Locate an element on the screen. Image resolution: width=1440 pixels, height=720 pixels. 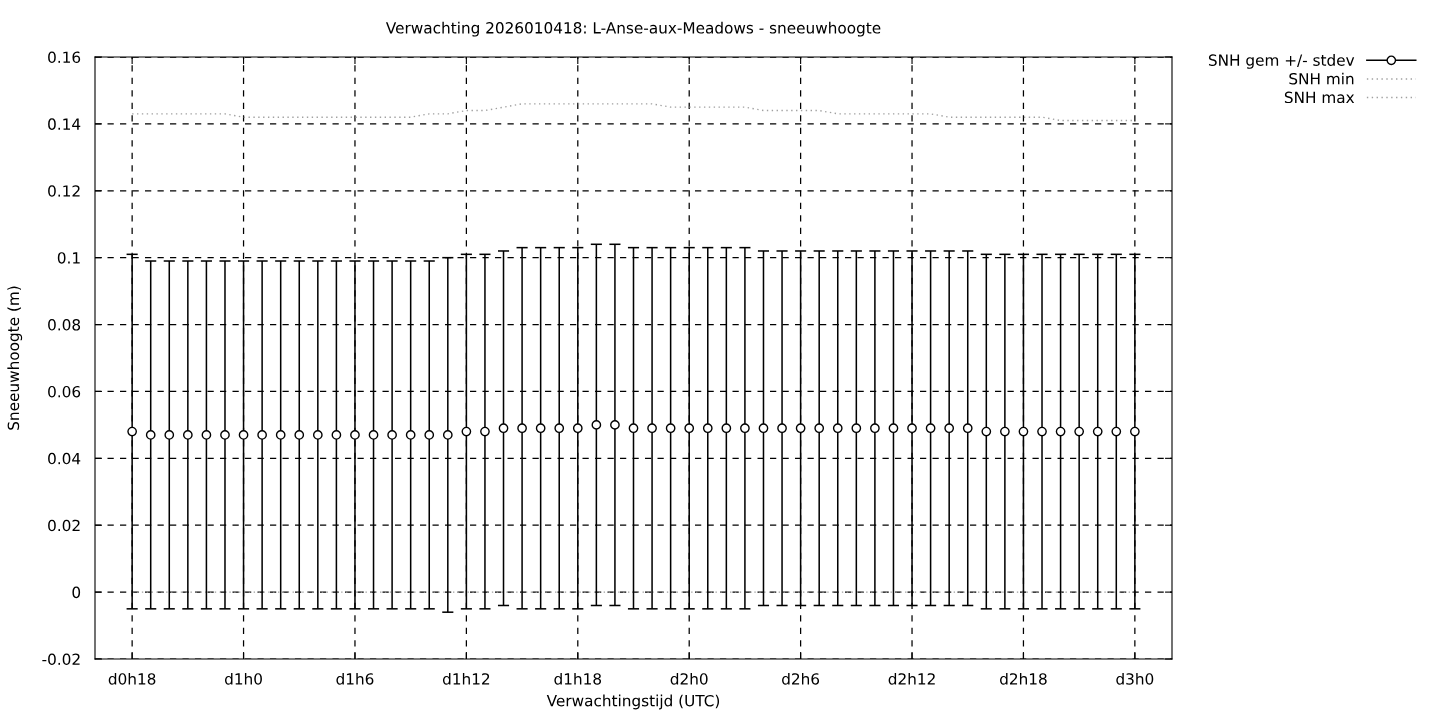
y-tick-label: 0.12 is located at coordinates (64, 191).